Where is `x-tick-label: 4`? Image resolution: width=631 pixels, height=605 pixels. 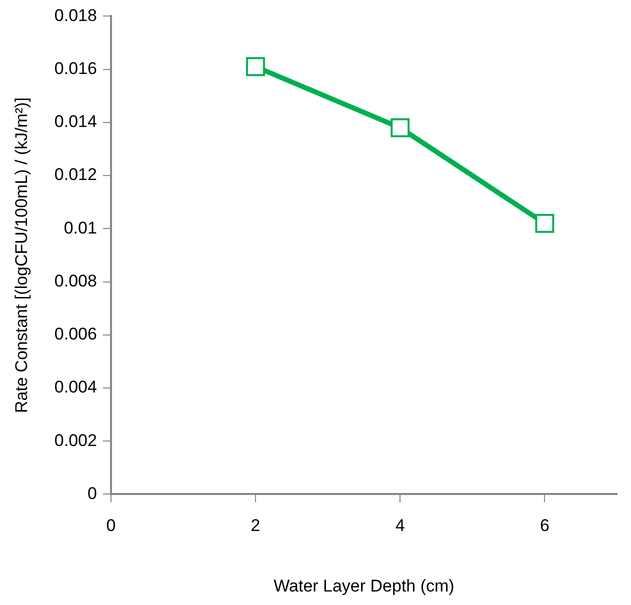 x-tick-label: 4 is located at coordinates (400, 526).